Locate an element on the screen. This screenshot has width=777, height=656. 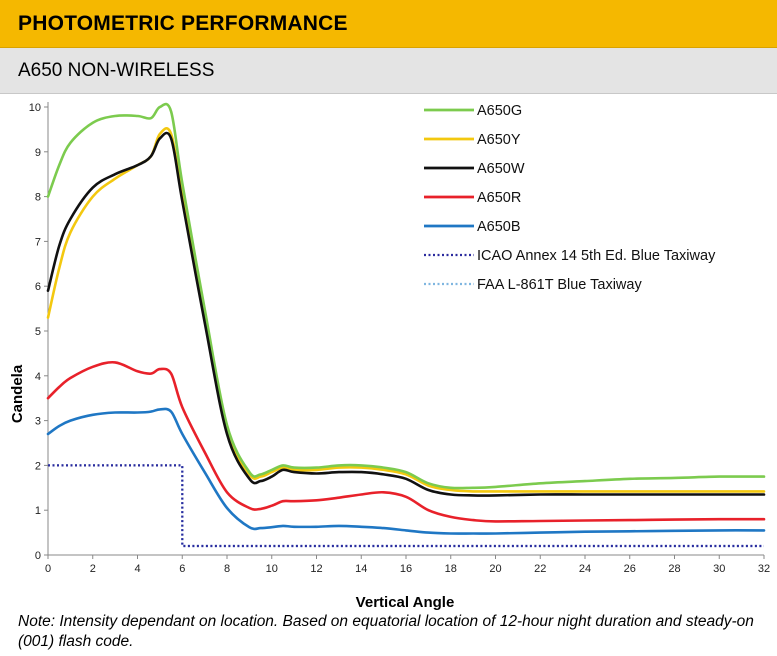
x-tick-label: 8 is located at coordinates (227, 569).